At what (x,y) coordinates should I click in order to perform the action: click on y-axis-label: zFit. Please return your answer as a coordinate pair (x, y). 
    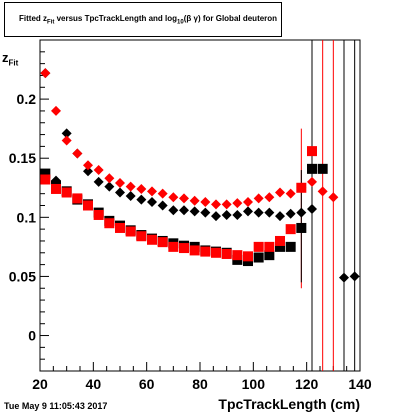
    Looking at the image, I should click on (10, 59).